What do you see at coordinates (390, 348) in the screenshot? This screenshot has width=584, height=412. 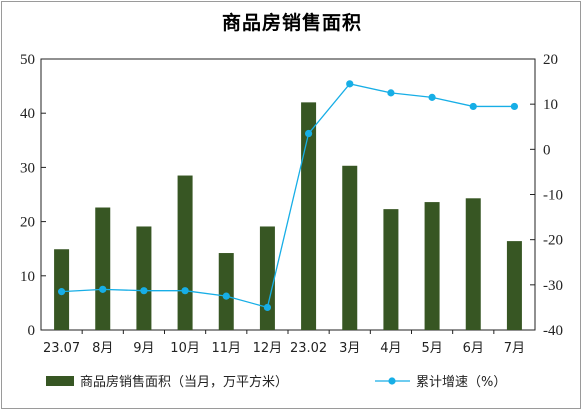 I see `x-axis-label: 4月` at bounding box center [390, 348].